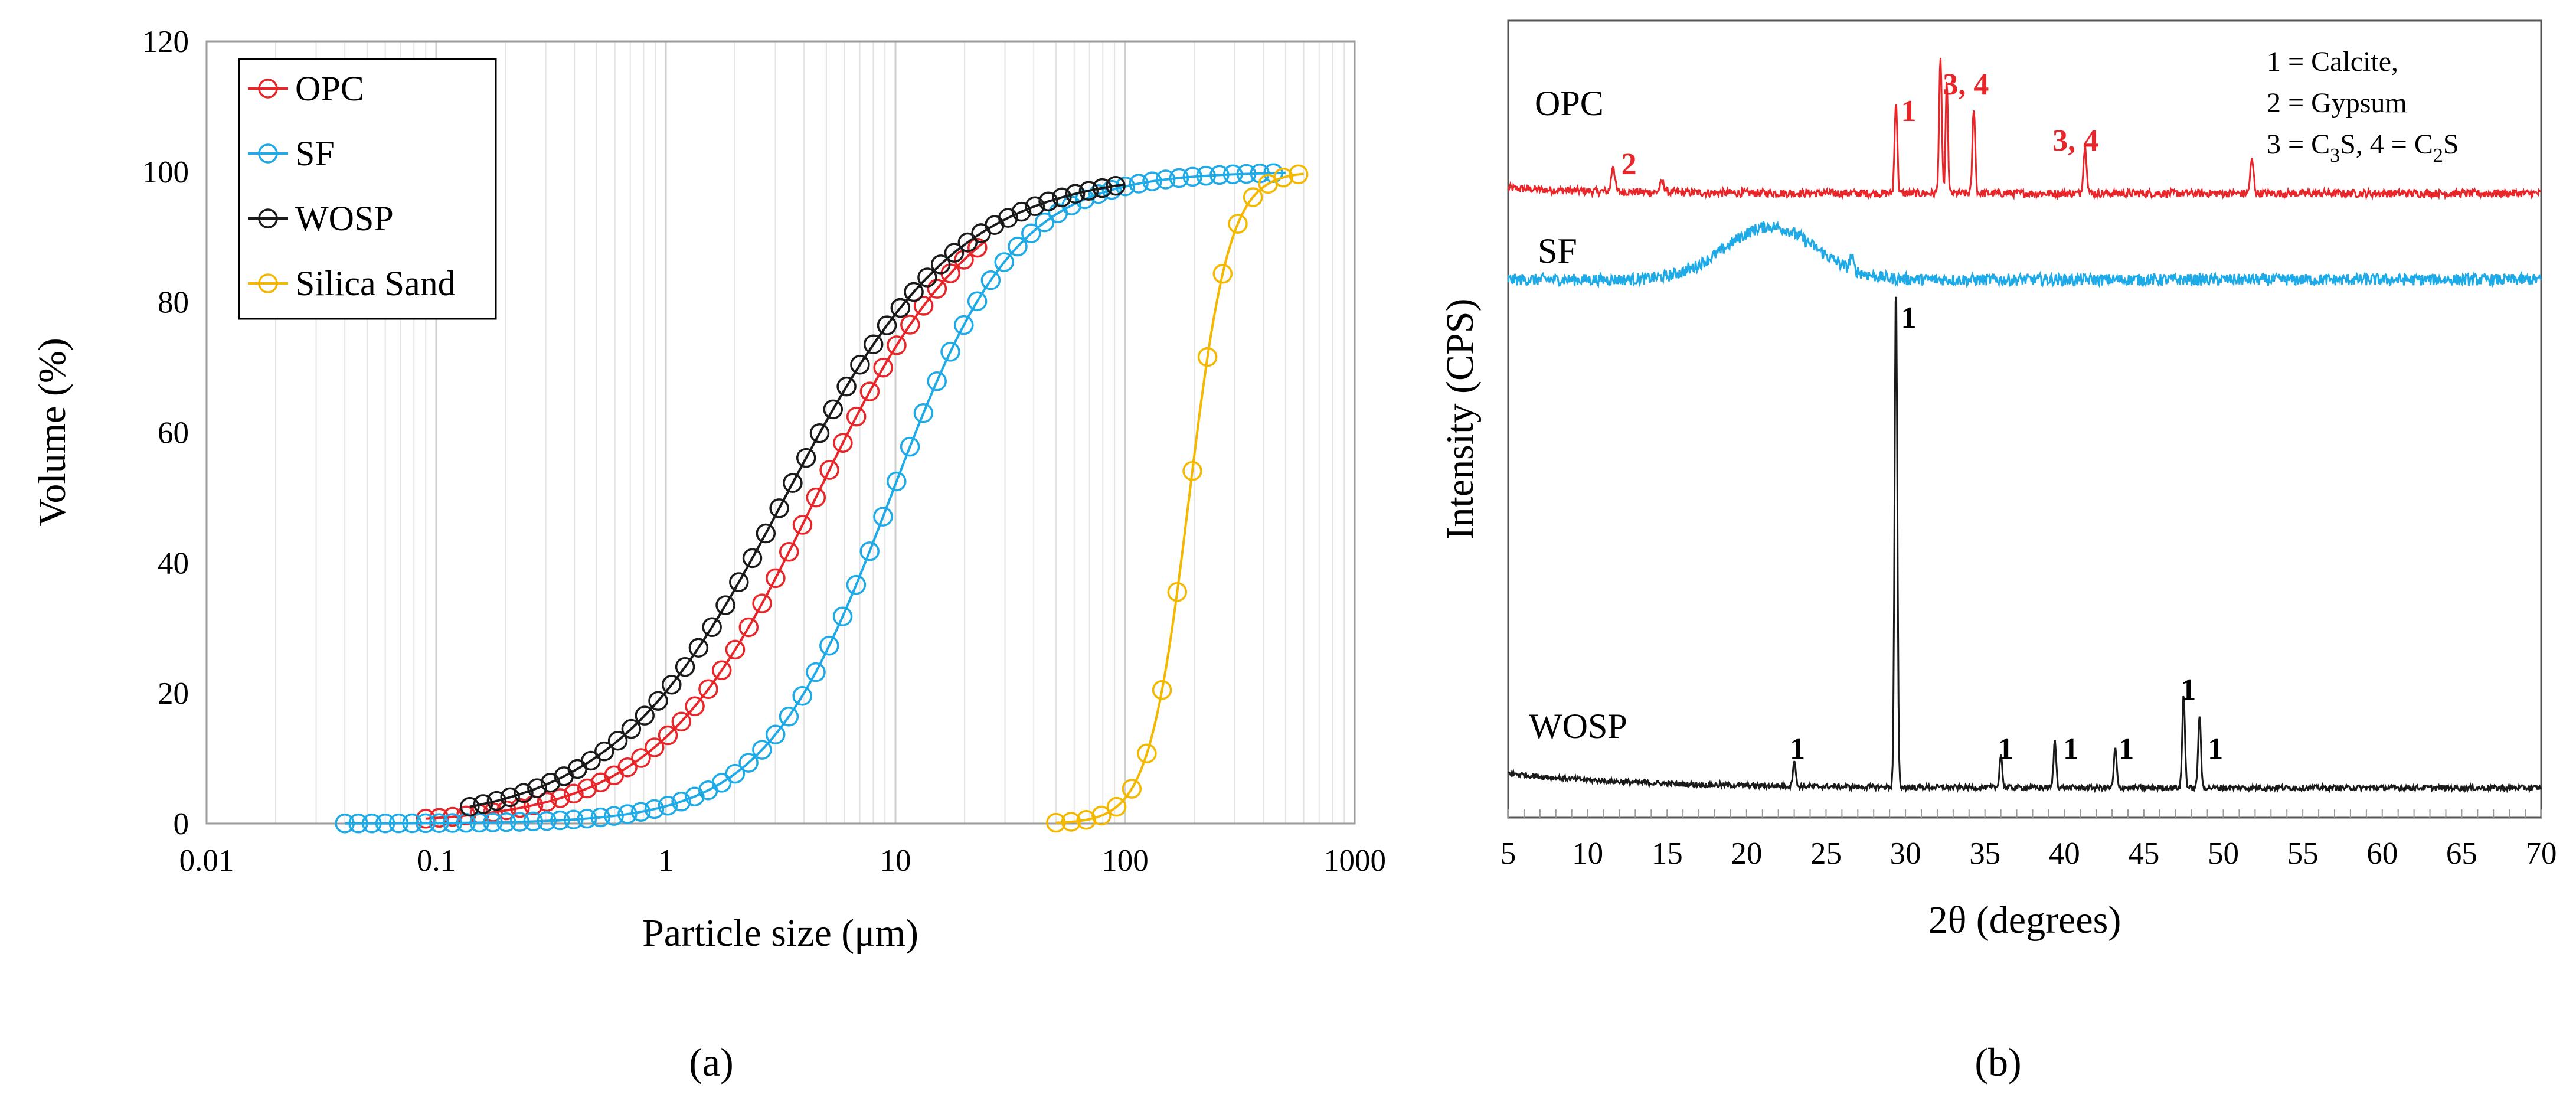  Describe the element at coordinates (711, 1062) in the screenshot. I see `panel-a-label: (a)` at that location.